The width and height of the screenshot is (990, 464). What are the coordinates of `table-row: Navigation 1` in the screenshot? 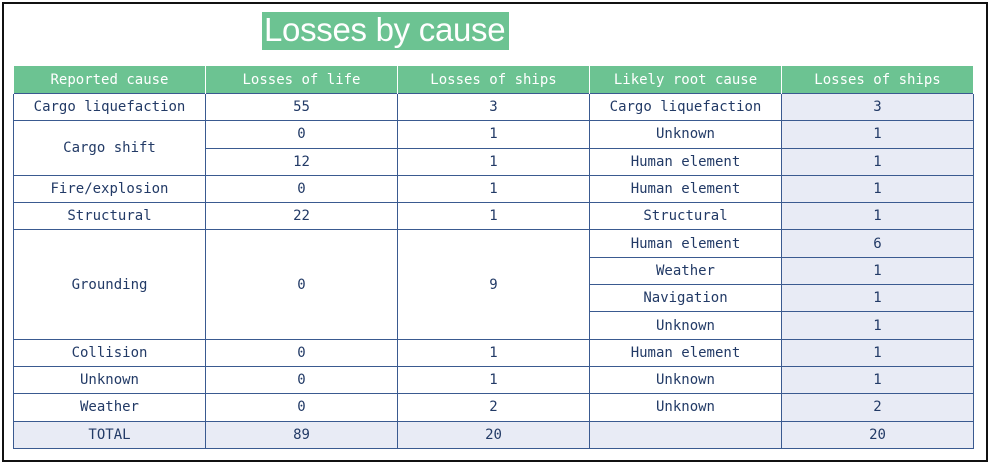 It's located at (494, 298).